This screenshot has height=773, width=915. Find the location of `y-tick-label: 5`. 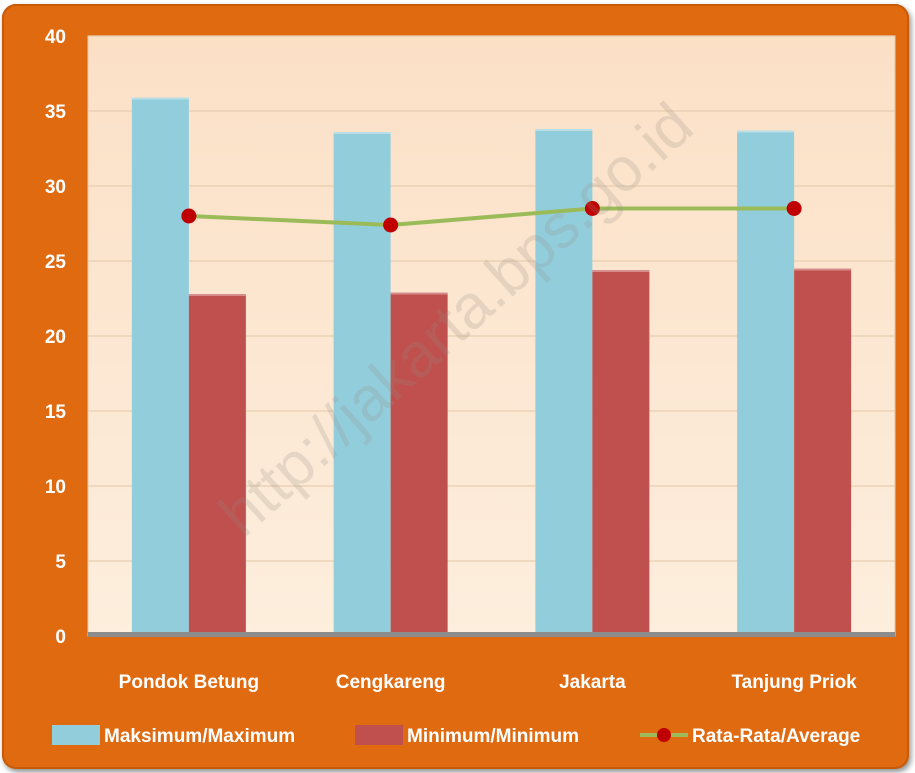

y-tick-label: 5 is located at coordinates (60, 562).